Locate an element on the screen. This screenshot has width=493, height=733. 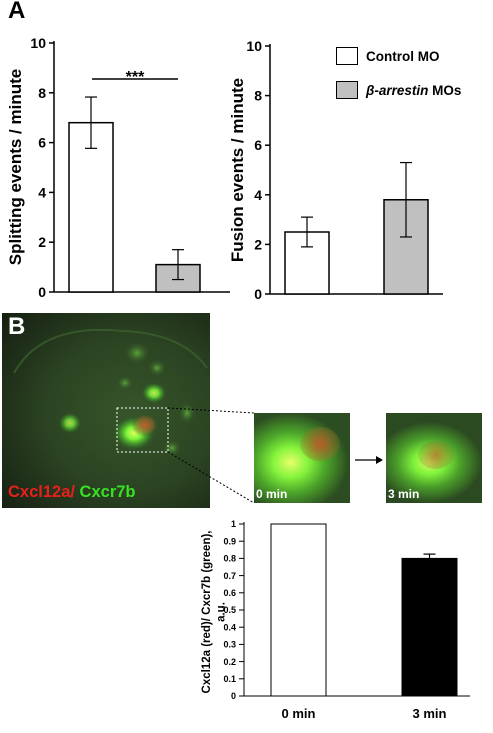
legend-item-control: Control MO is located at coordinates (398, 56).